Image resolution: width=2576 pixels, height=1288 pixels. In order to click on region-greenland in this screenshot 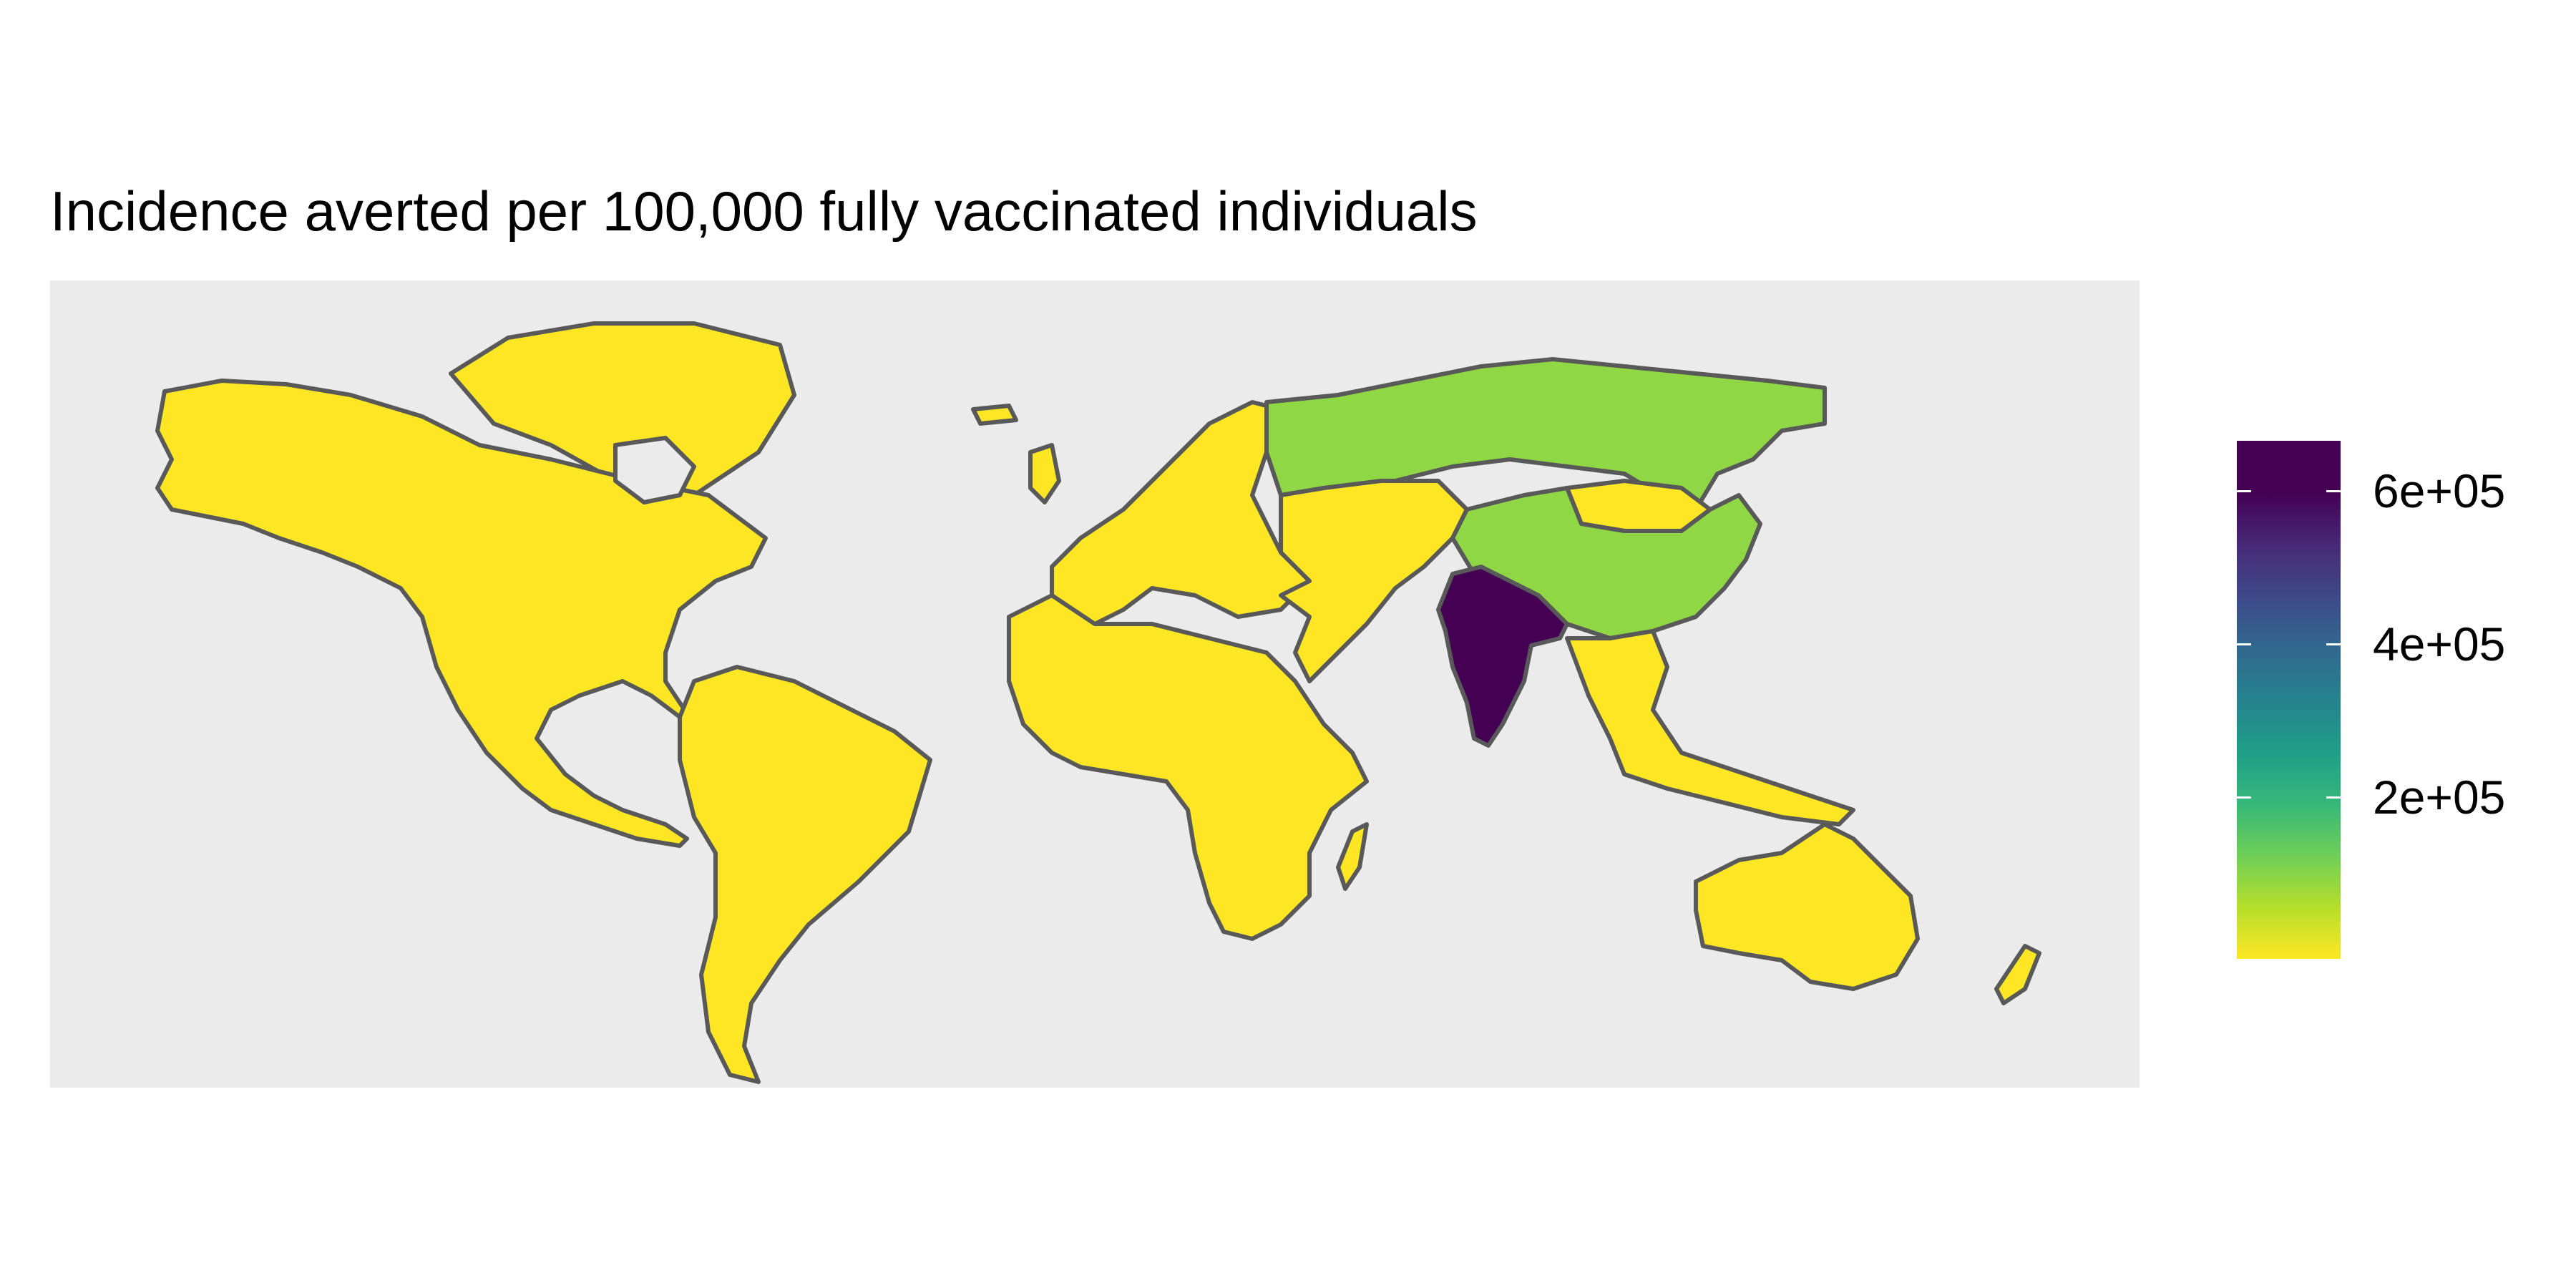, I will do `click(622, 416)`.